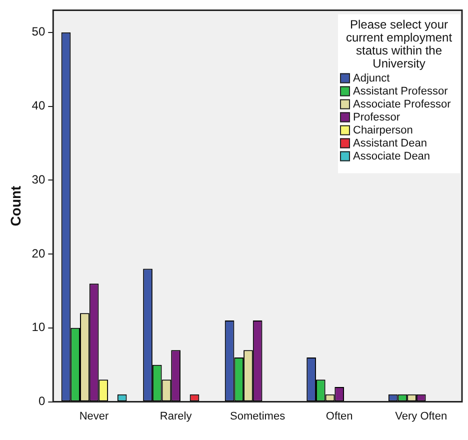 This screenshot has width=468, height=440. I want to click on legend-label: Adjunct, so click(371, 78).